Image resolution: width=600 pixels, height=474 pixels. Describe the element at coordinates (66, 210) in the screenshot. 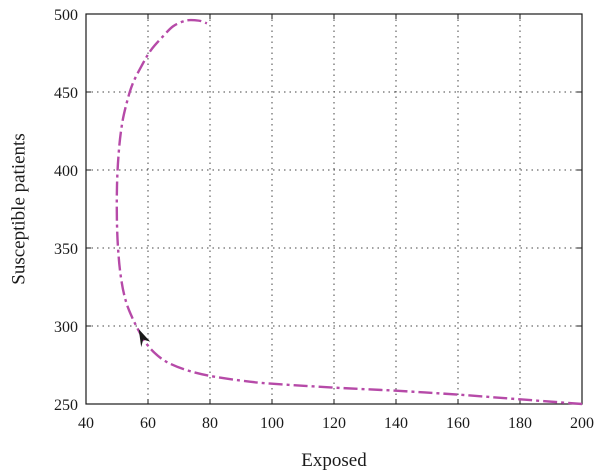

I see `y-tick-labels: 250 300 350 400 450 500` at that location.